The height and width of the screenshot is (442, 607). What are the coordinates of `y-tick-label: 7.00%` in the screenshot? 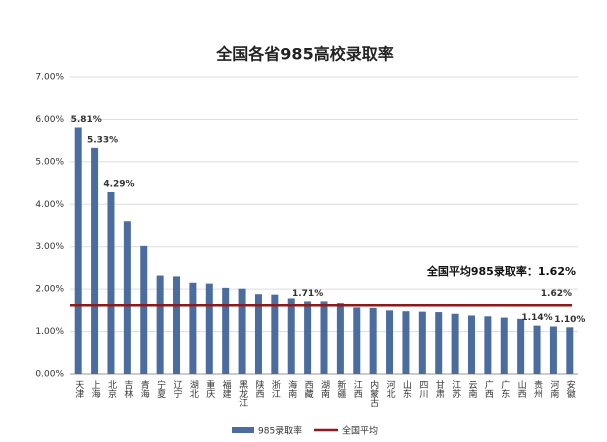 It's located at (49, 78).